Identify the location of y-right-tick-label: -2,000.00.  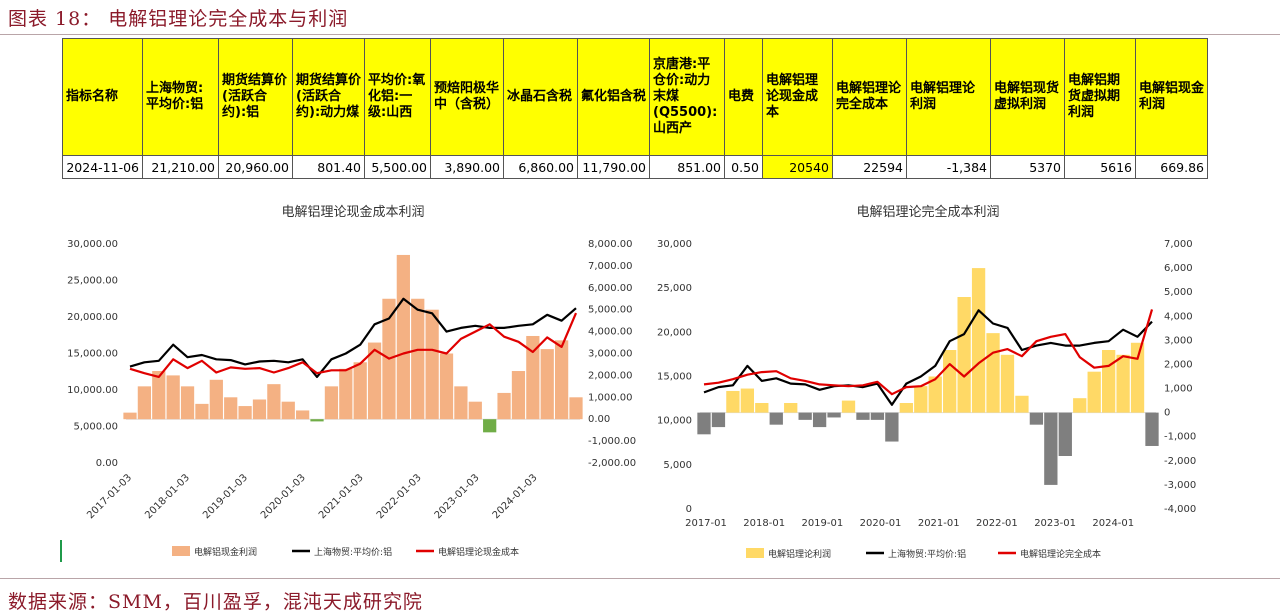
(612, 463).